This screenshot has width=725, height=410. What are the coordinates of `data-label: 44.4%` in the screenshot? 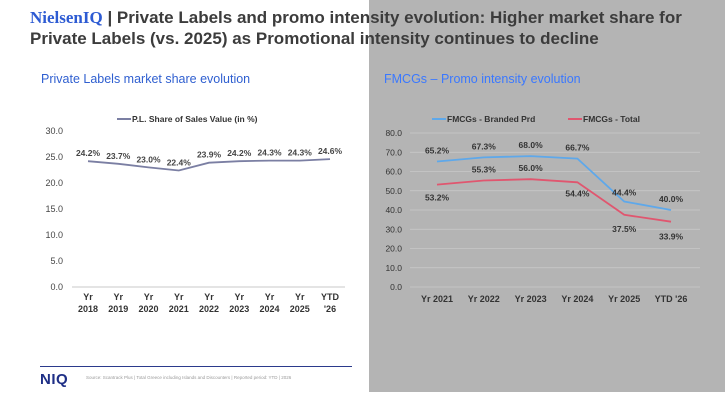 It's located at (624, 193).